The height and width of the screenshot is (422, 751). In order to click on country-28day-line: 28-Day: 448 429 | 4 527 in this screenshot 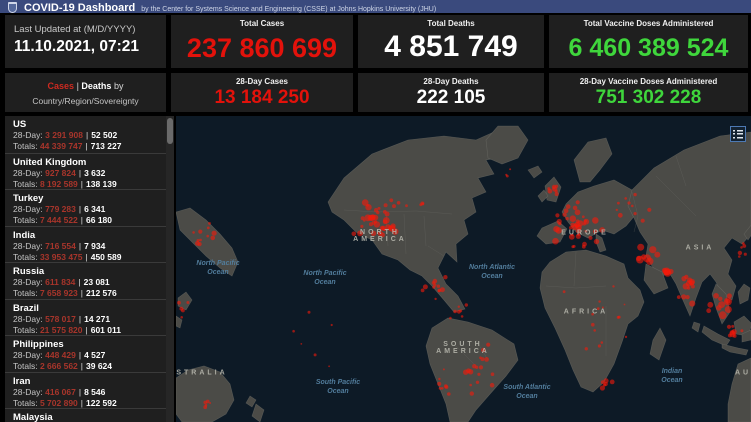, I will do `click(59, 355)`.